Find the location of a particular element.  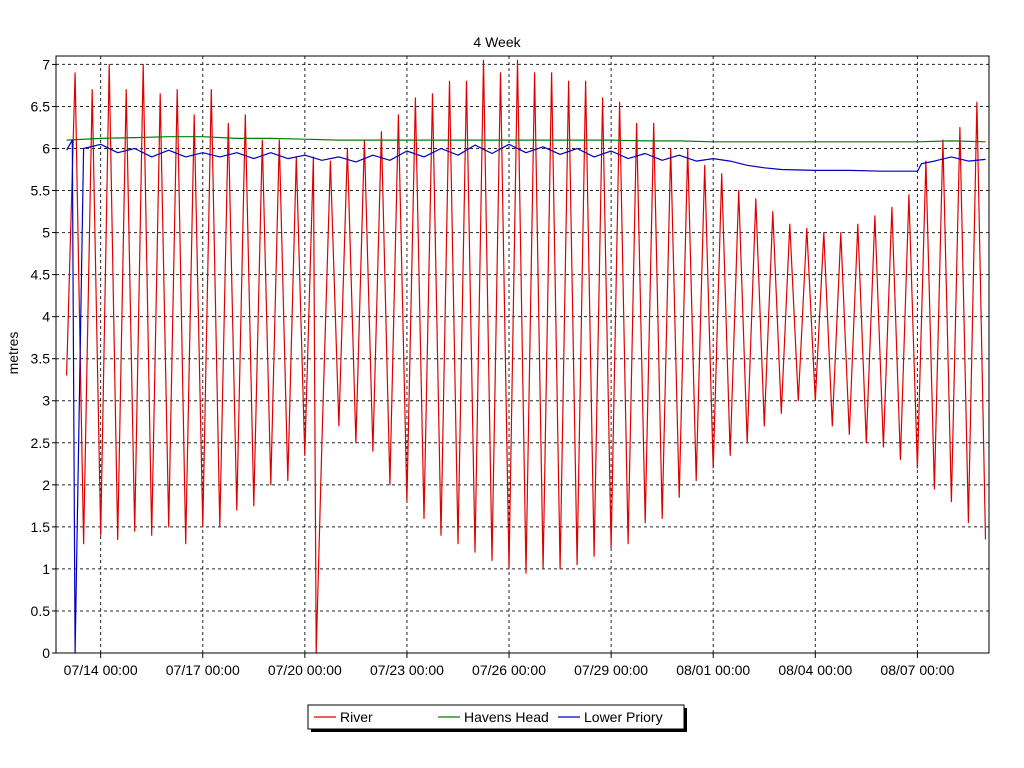

y-tick-label: 6 is located at coordinates (46, 148).